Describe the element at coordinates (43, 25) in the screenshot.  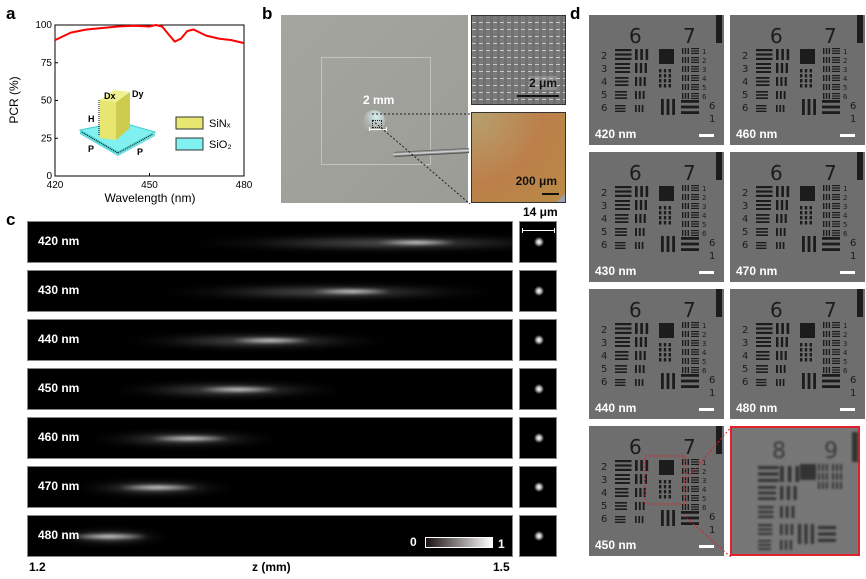
I see `y-tick-label: 100` at that location.